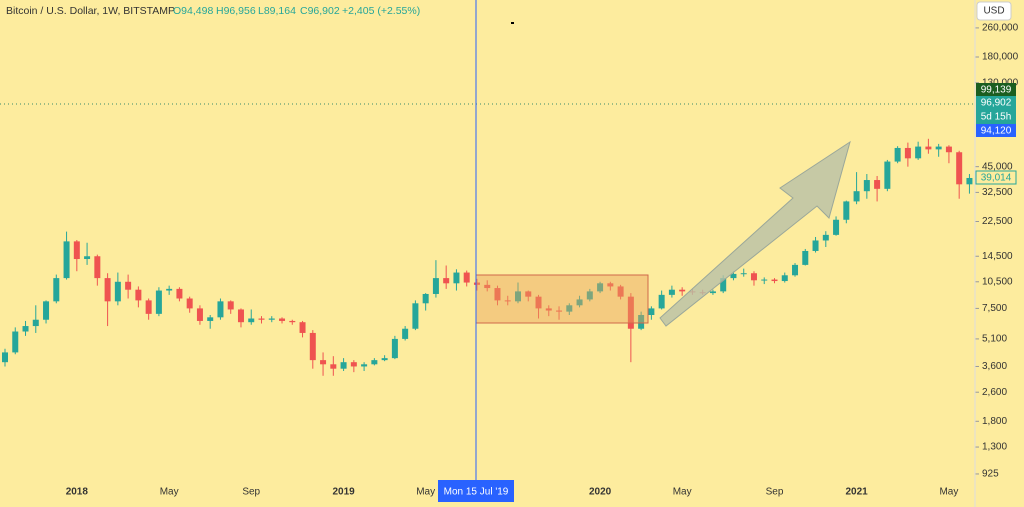 This screenshot has height=507, width=1024. What do you see at coordinates (755, 233) in the screenshot?
I see `arrow-drawing` at bounding box center [755, 233].